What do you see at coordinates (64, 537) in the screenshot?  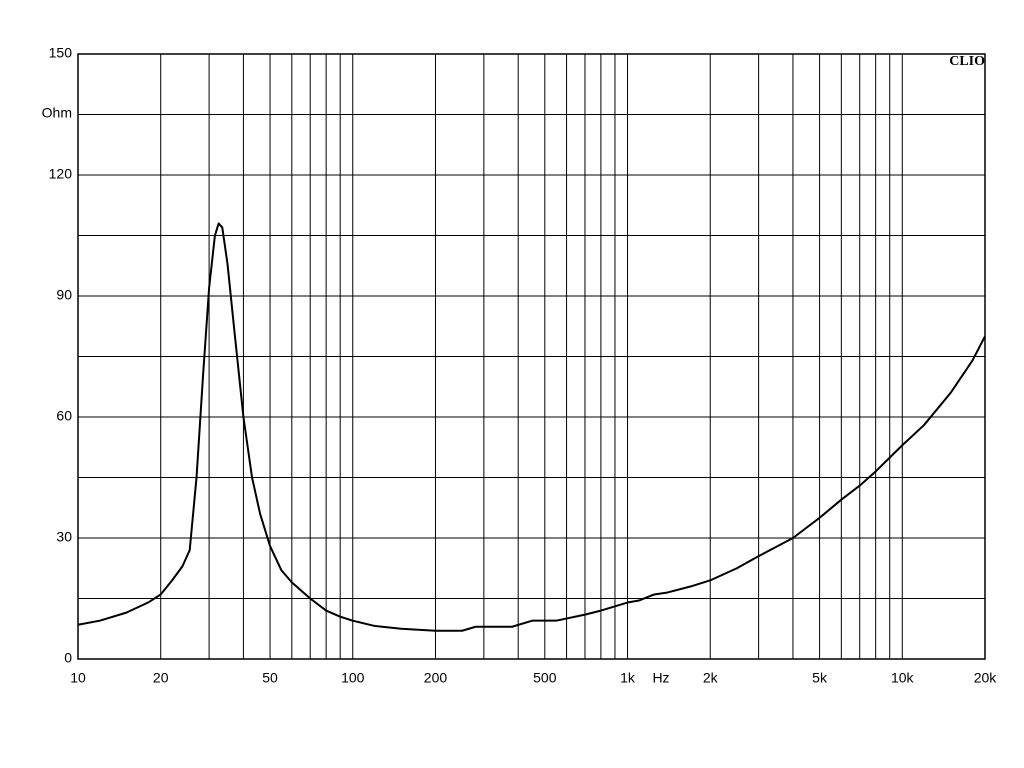 I see `y-tick-label: 30` at bounding box center [64, 537].